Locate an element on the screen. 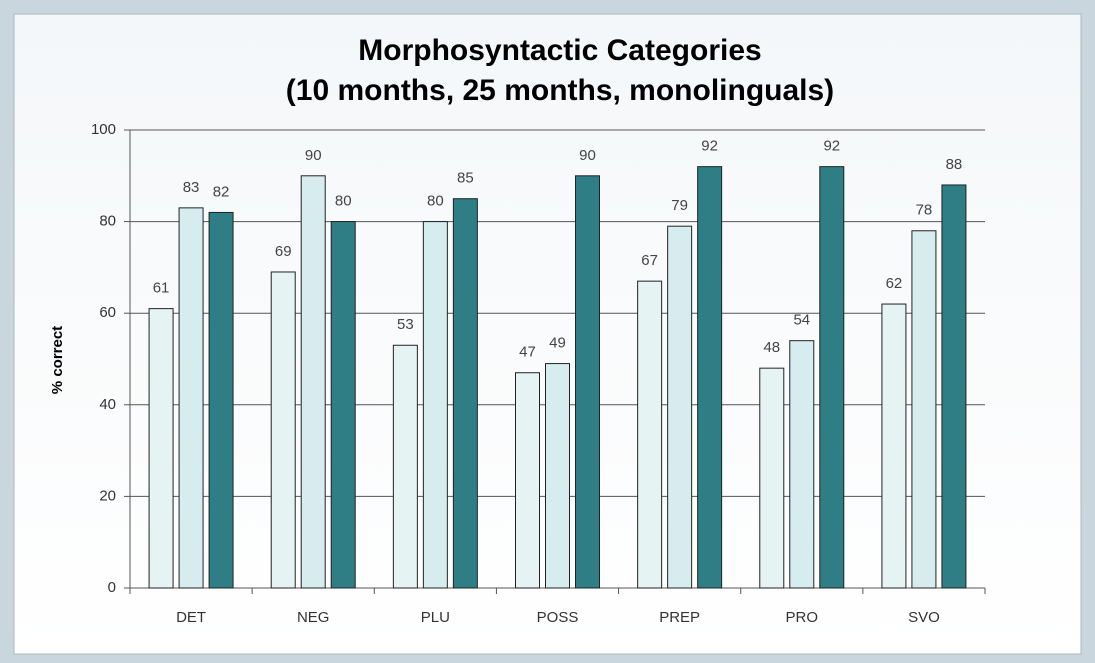 The width and height of the screenshot is (1095, 663). y-tick-label: 80 is located at coordinates (107, 221).